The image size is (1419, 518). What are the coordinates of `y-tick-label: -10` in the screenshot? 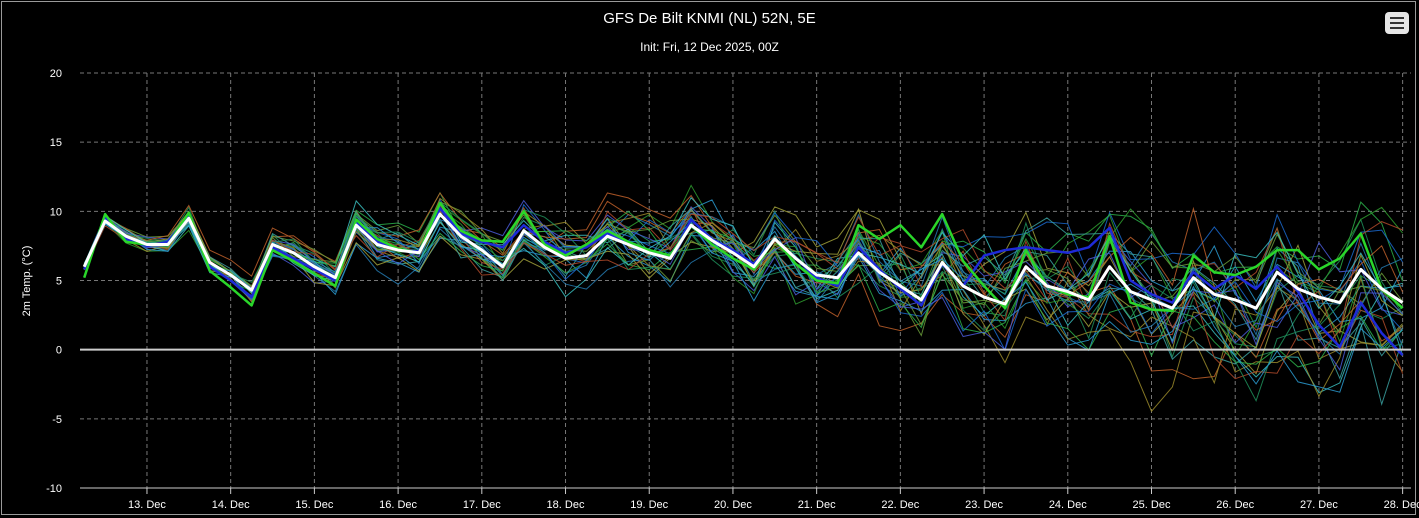 It's located at (54, 489).